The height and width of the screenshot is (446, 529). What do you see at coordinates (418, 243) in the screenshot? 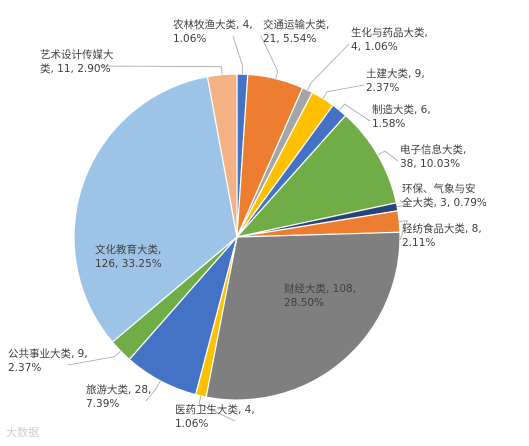
I see `data-label: 2.11%` at bounding box center [418, 243].